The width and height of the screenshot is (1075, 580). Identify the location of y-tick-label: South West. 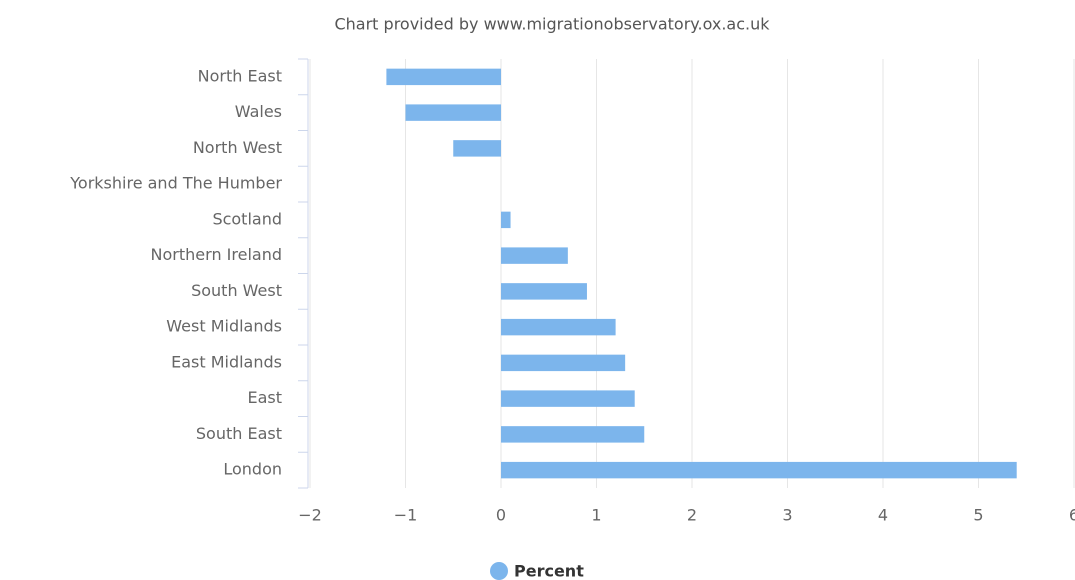
(236, 290).